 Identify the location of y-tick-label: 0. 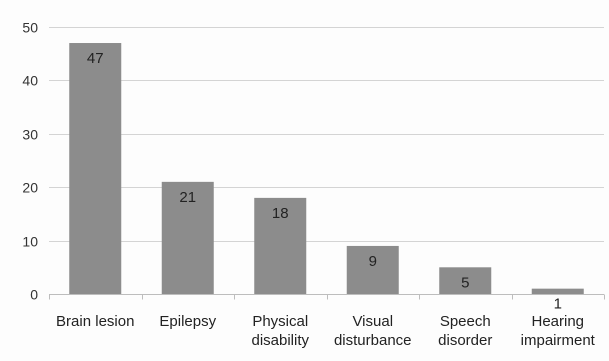
(34, 295).